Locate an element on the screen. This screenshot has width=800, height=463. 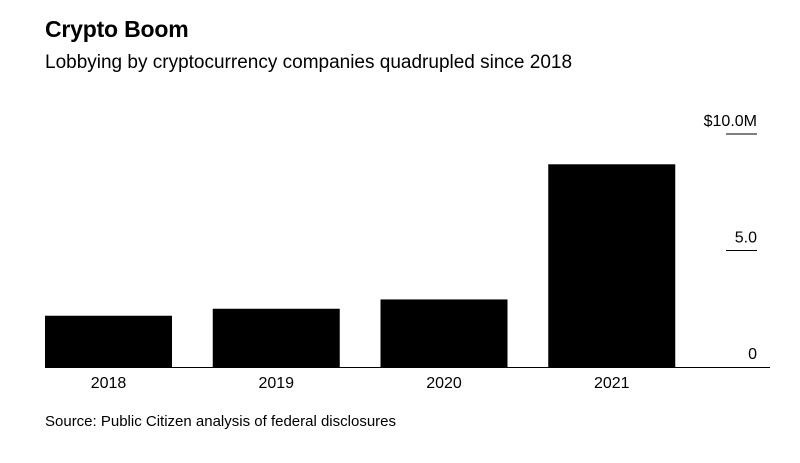
chart-title: Crypto Boom is located at coordinates (117, 29).